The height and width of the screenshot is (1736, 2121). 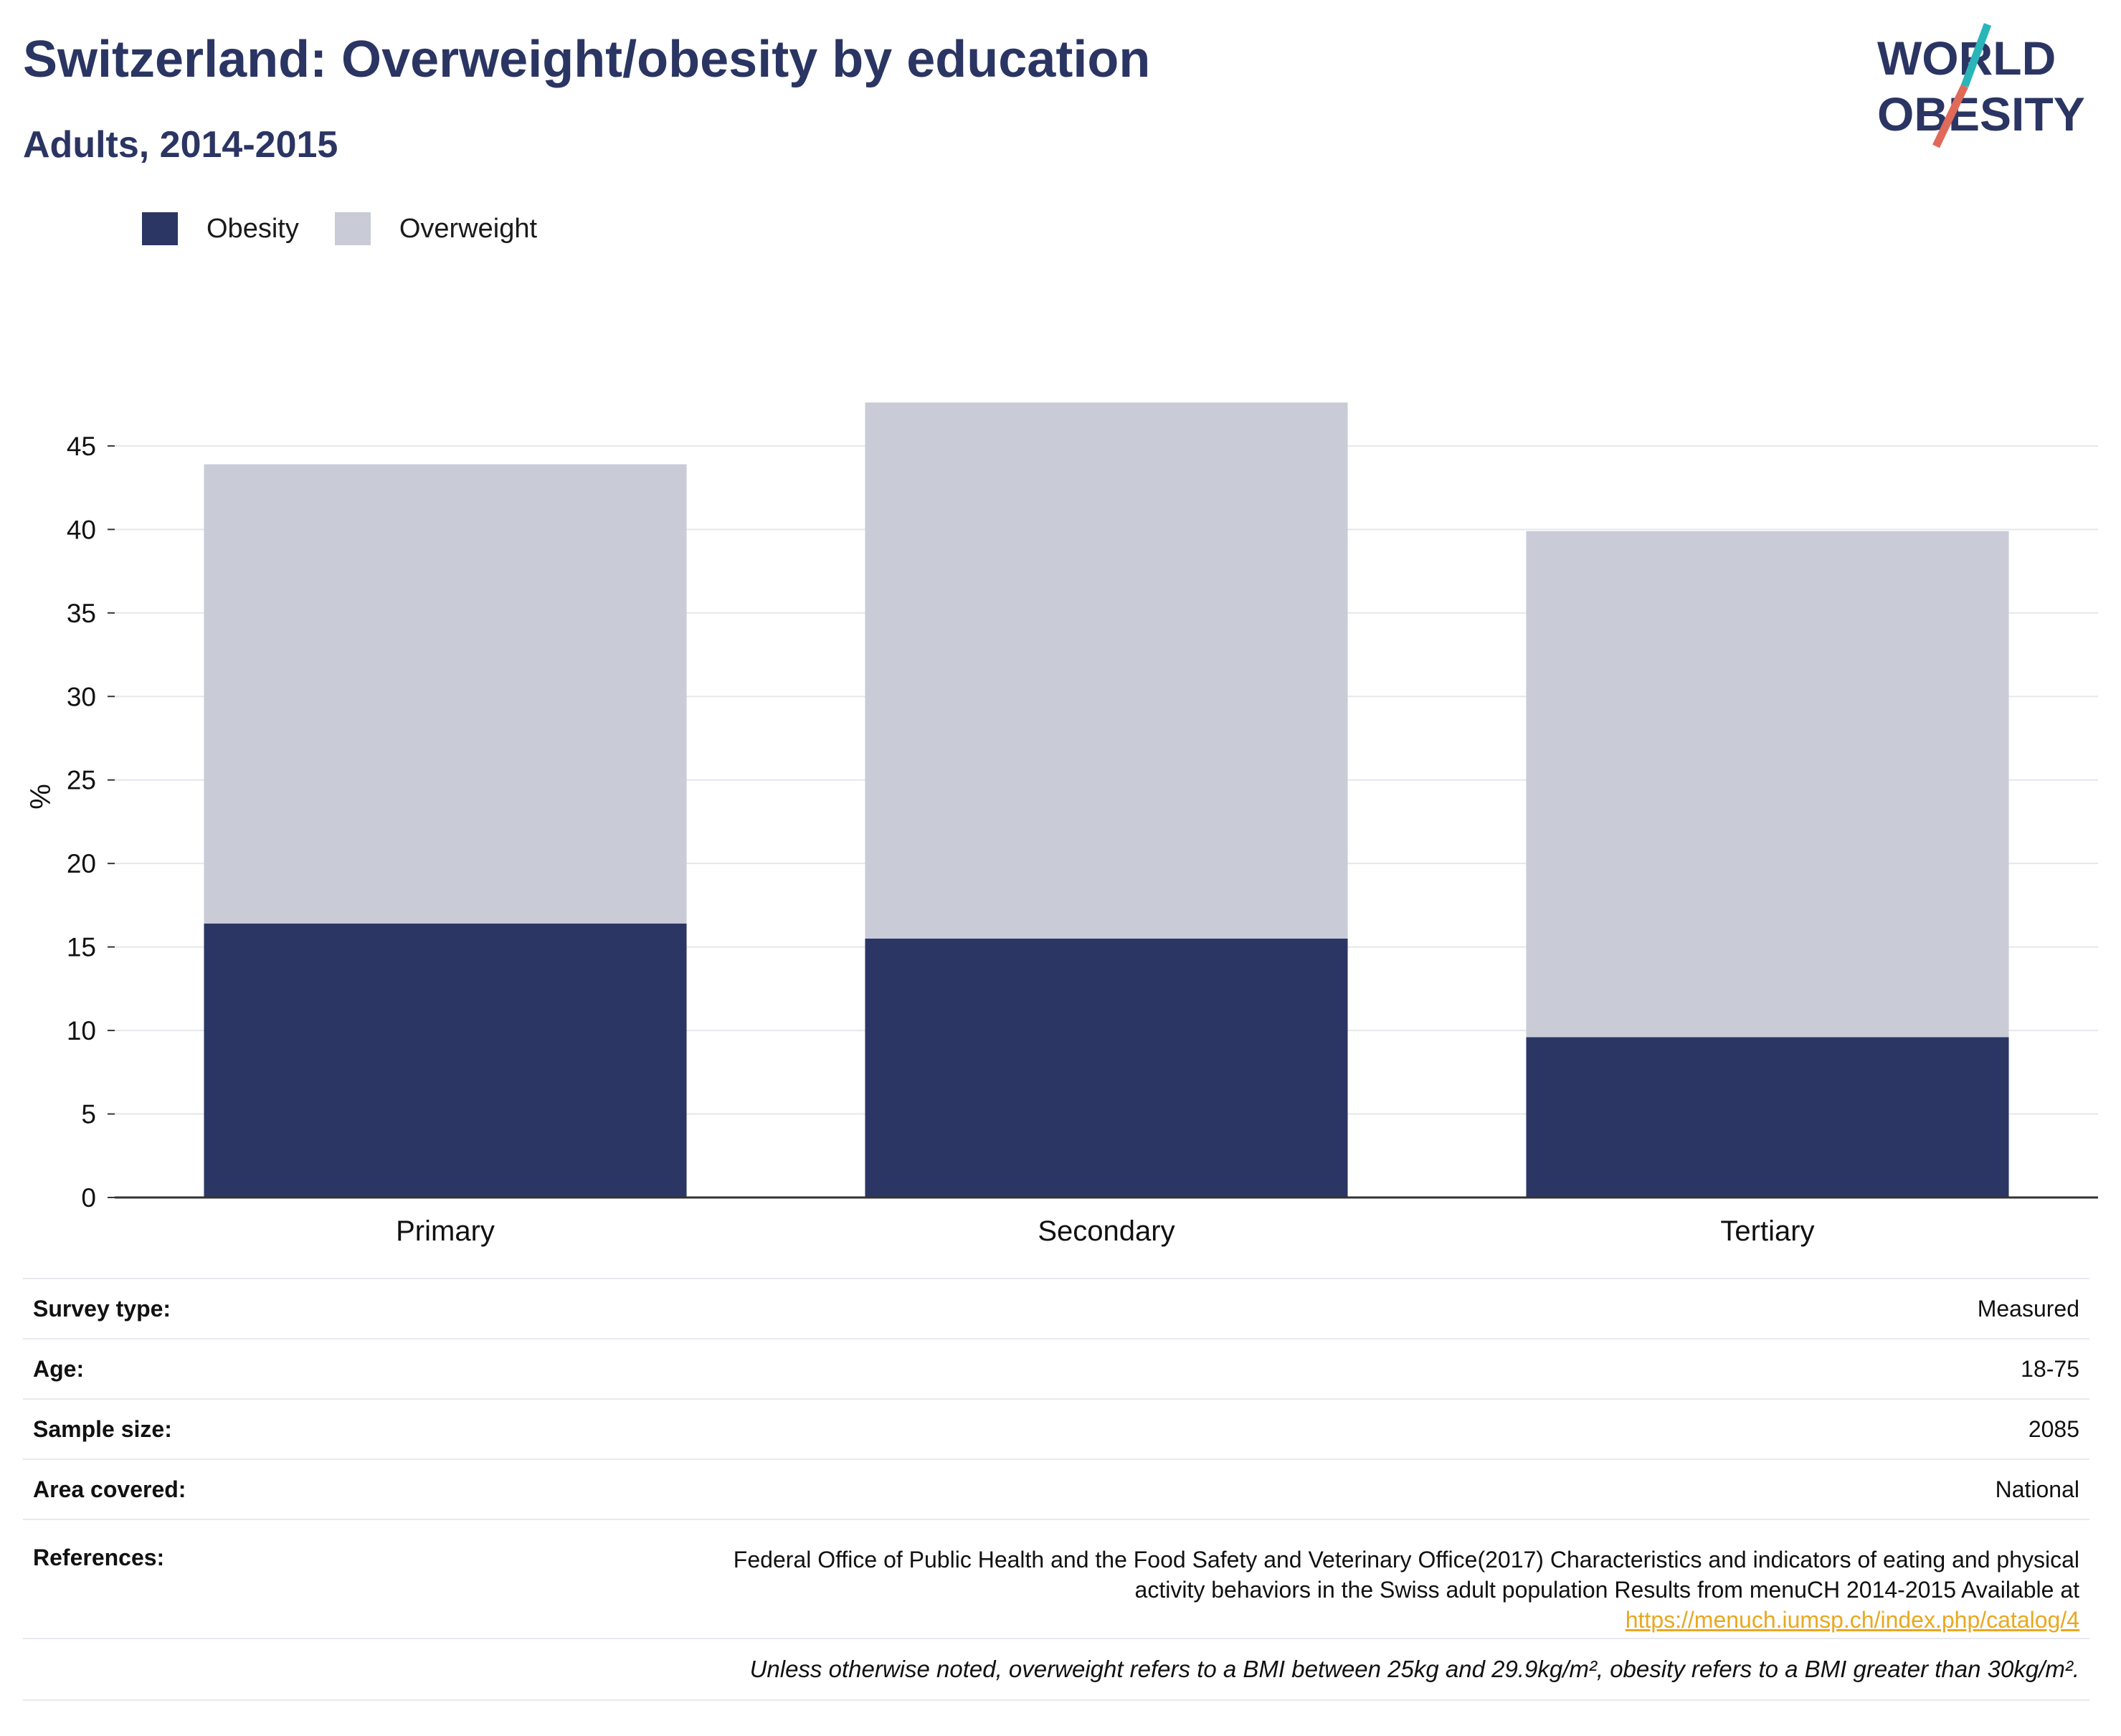 What do you see at coordinates (1056, 1308) in the screenshot?
I see `meta-row-survey-type: Survey type: Measured` at bounding box center [1056, 1308].